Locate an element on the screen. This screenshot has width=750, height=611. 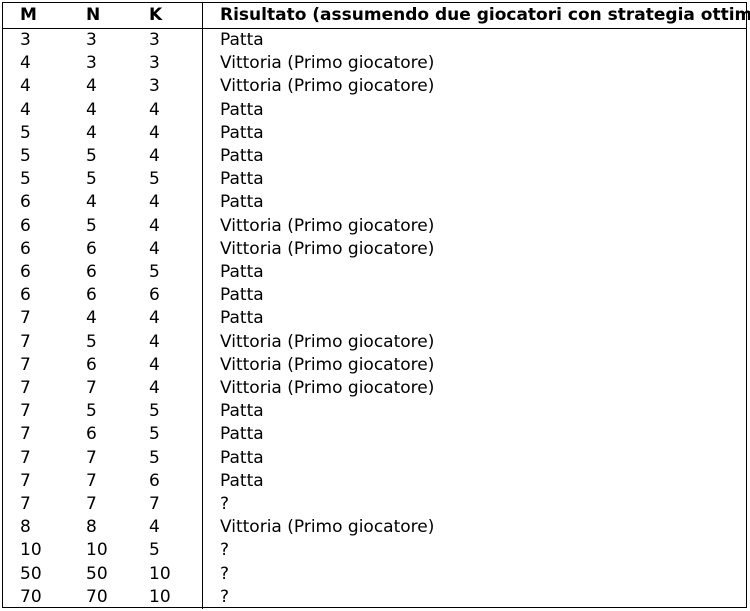
cell-n: 3 is located at coordinates (91, 63).